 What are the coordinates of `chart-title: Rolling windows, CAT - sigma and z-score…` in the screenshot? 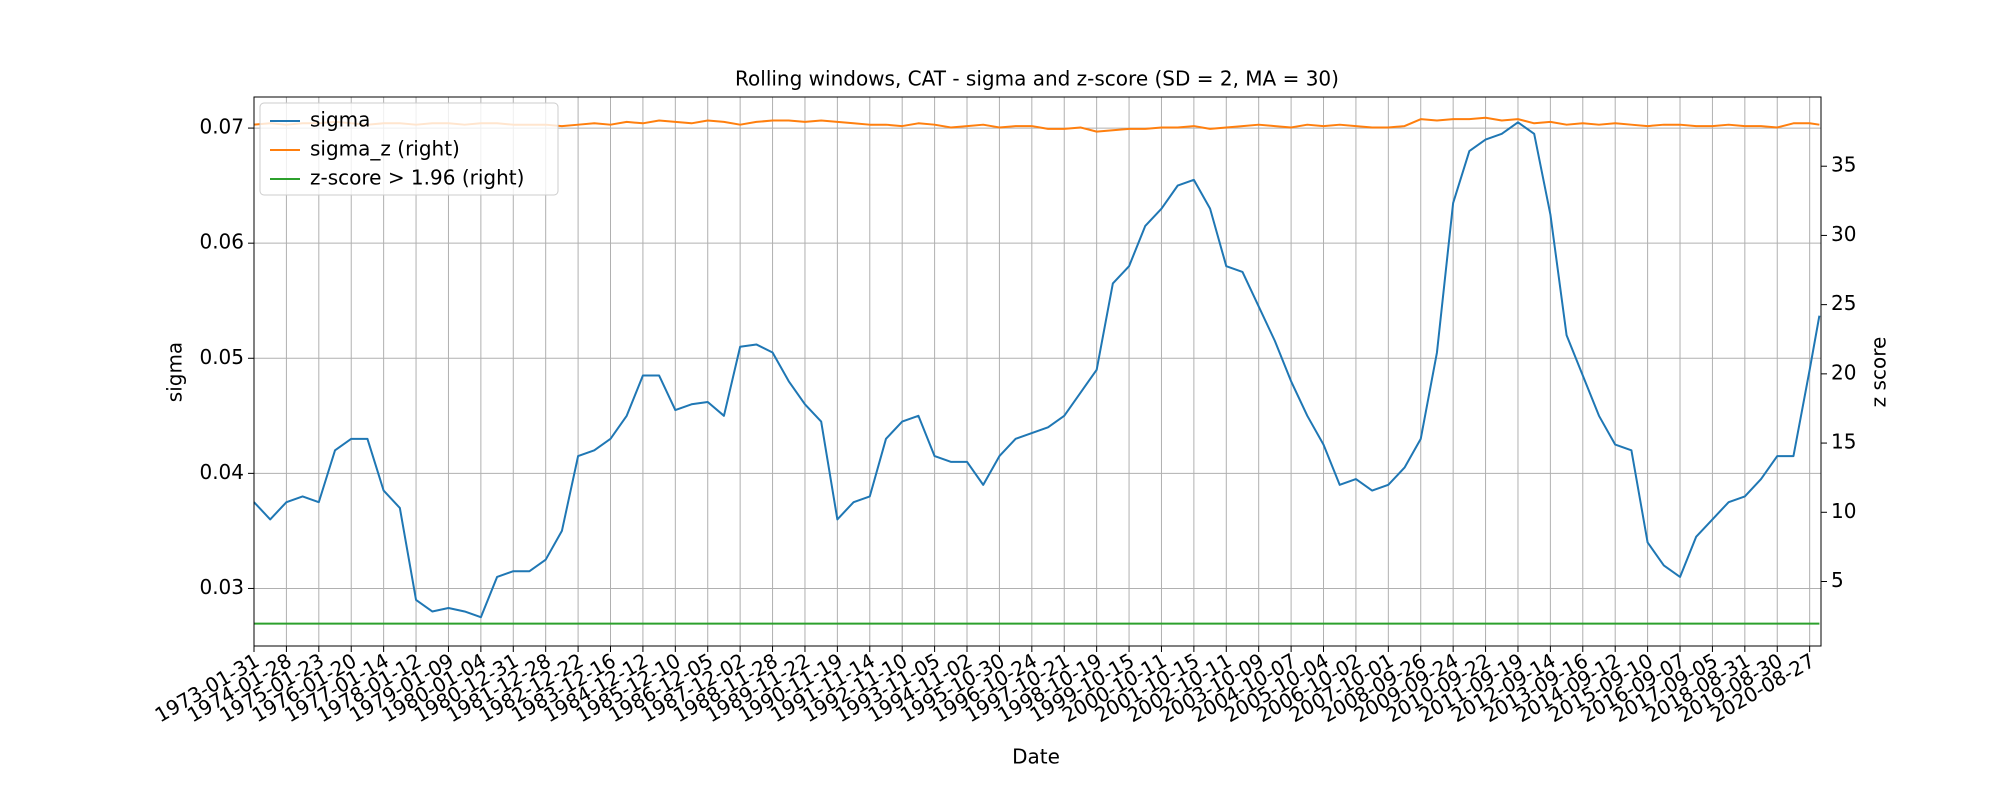 It's located at (1037, 79).